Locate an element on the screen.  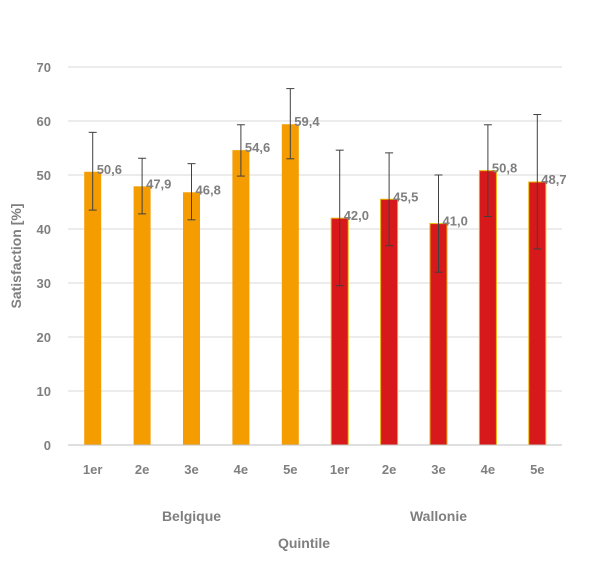
y-axis-title: Satisfaction [%] is located at coordinates (16, 255).